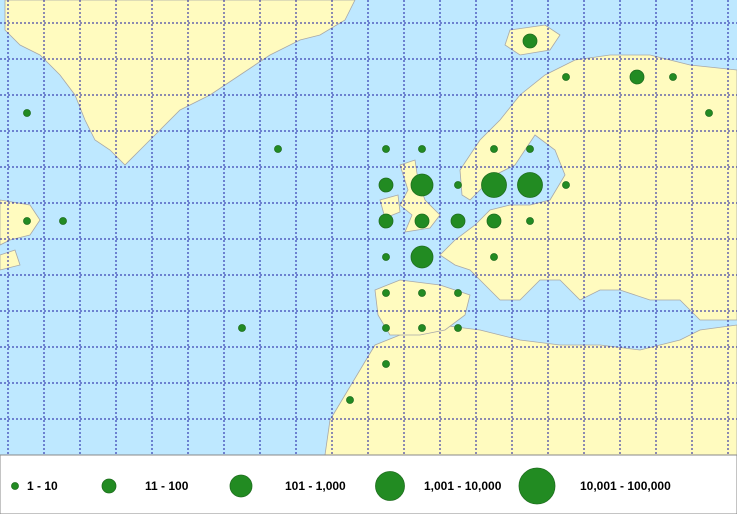 The height and width of the screenshot is (514, 737). What do you see at coordinates (42, 486) in the screenshot?
I see `legend-label: 1 - 10` at bounding box center [42, 486].